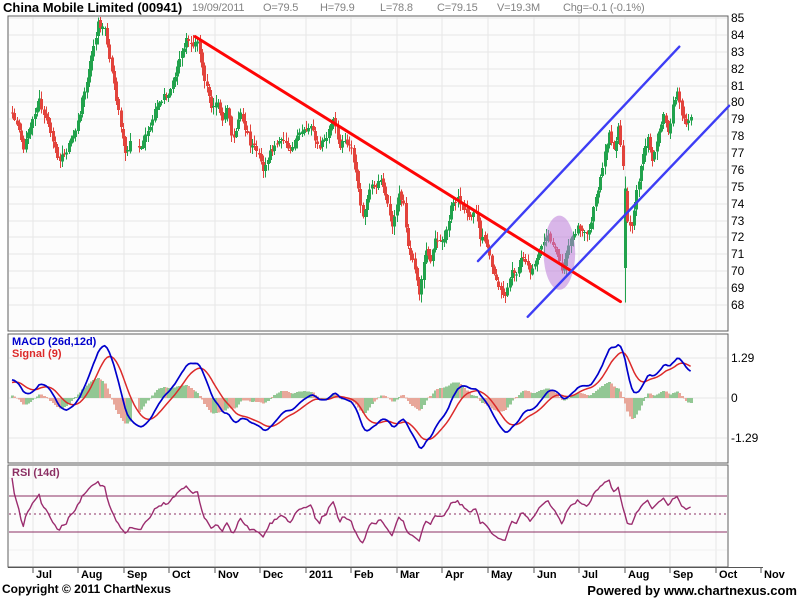 The width and height of the screenshot is (800, 600). I want to click on copyright-label: Copyright © 2011 ChartNexus, so click(86, 589).